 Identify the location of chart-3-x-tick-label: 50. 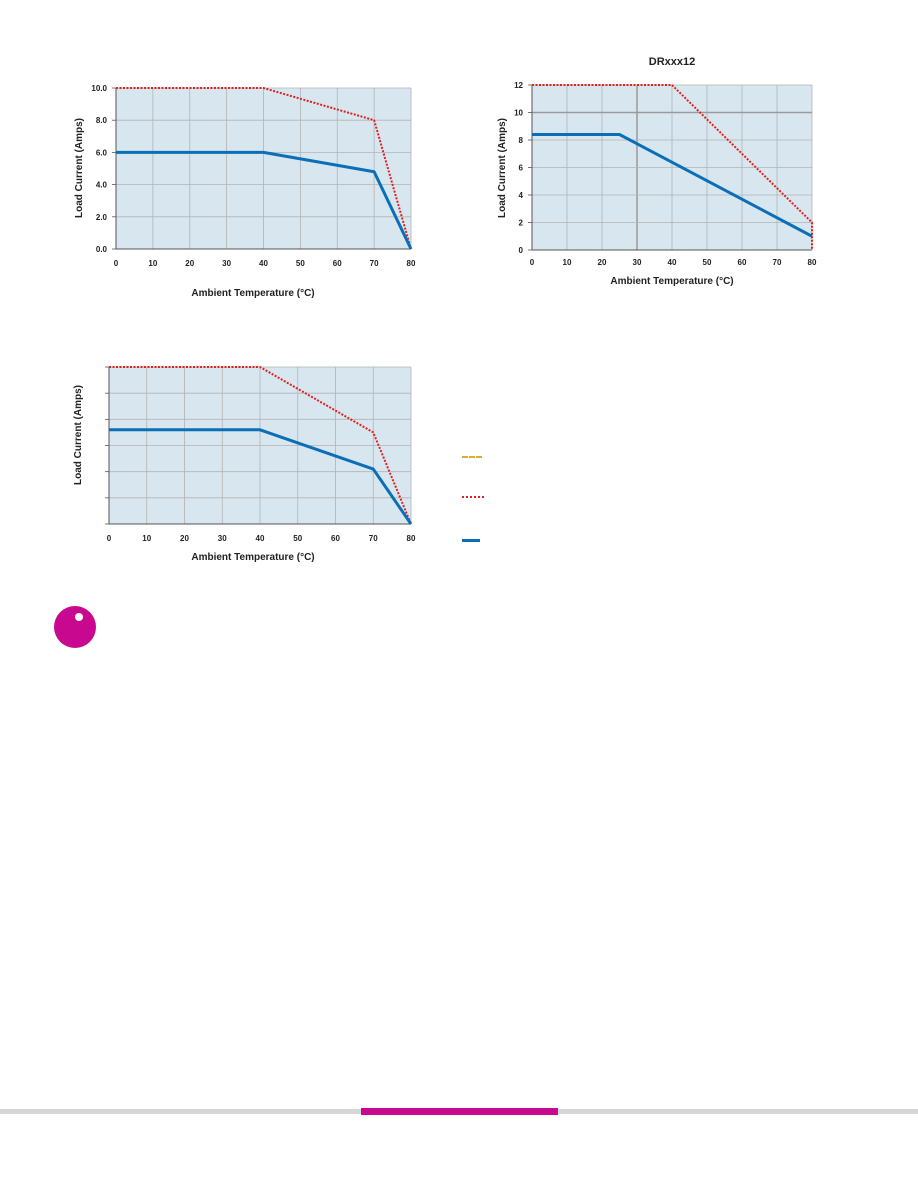
(297, 538).